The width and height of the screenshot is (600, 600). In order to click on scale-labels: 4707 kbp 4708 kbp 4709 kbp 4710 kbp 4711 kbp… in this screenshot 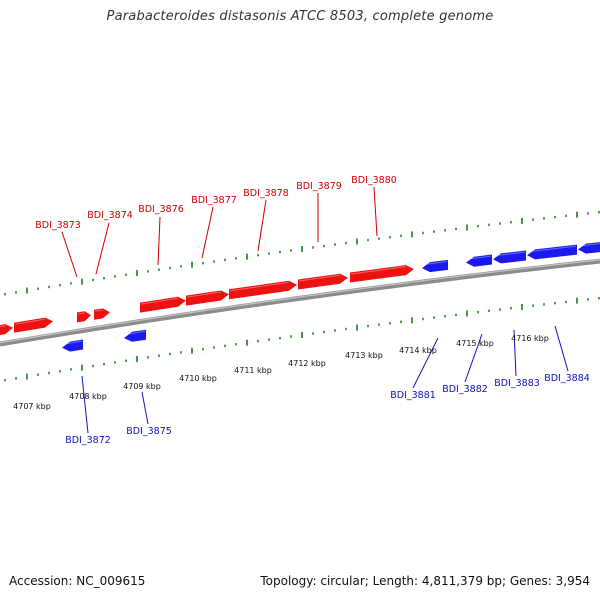, I will do `click(281, 372)`.